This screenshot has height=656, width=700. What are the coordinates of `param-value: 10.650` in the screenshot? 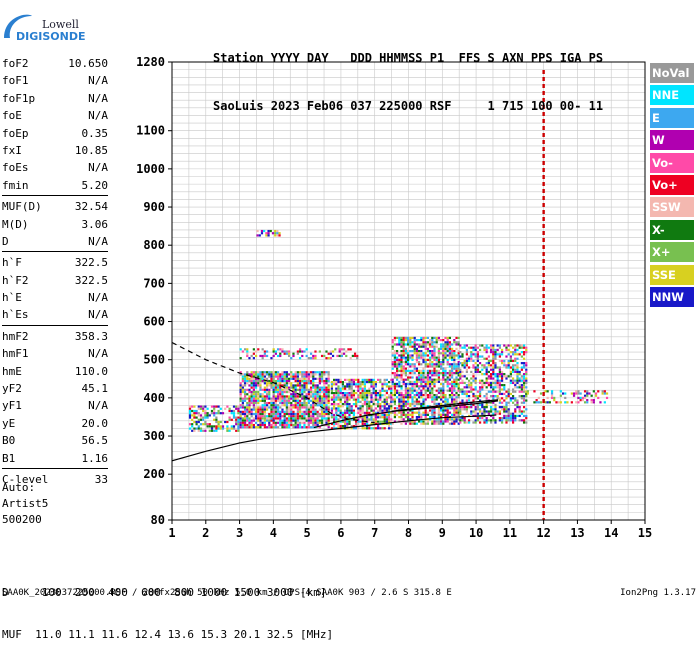 It's located at (88, 63).